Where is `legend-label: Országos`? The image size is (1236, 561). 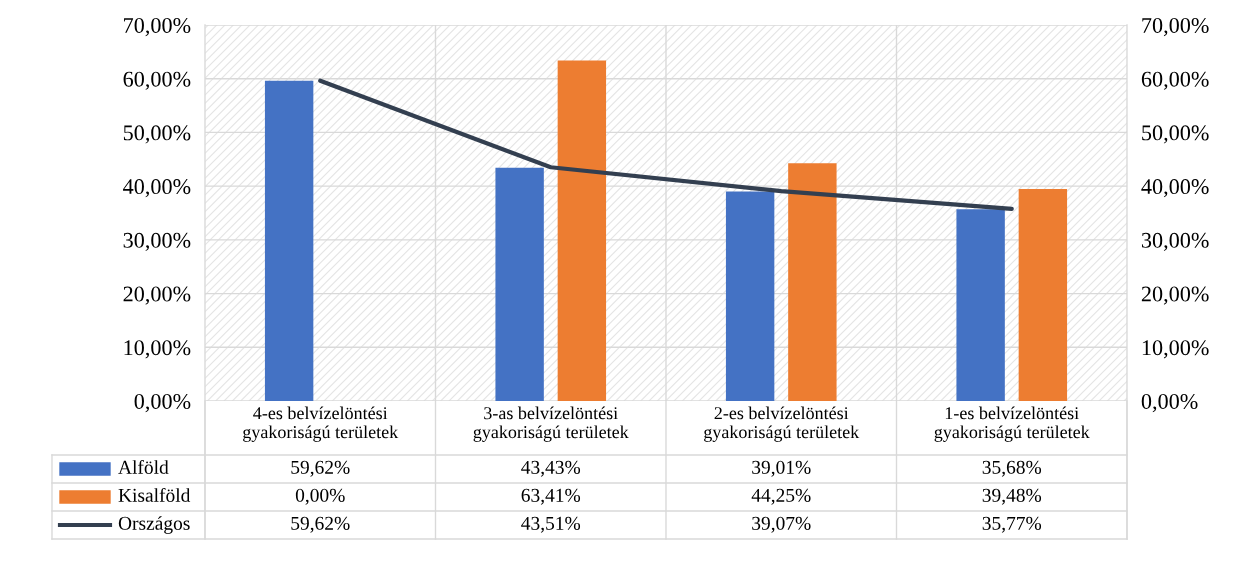 legend-label: Országos is located at coordinates (154, 525).